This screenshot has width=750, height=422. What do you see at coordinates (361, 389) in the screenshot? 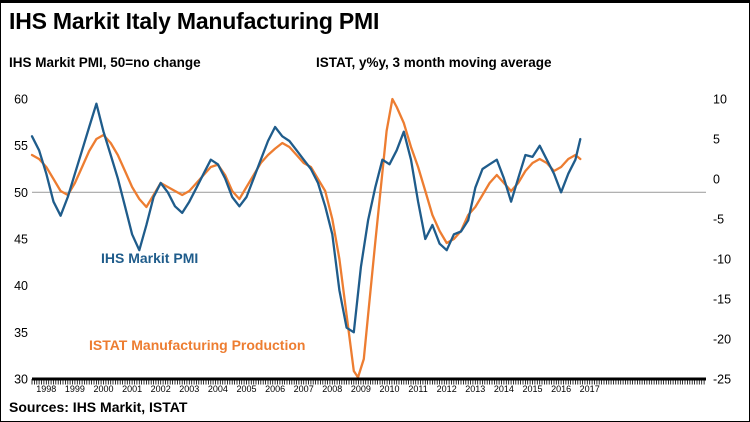
I see `year-tick-label: 2009` at bounding box center [361, 389].